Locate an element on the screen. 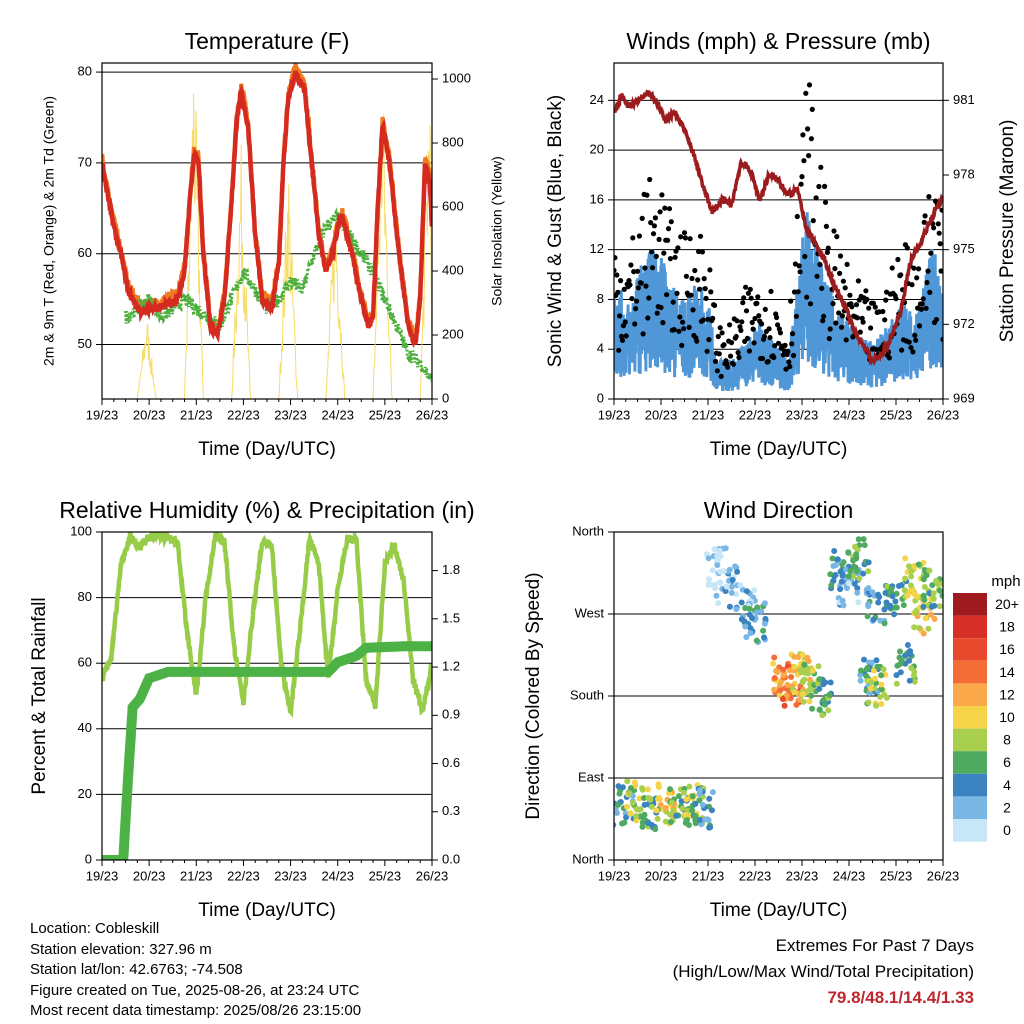 This screenshot has height=1024, width=1024. station-elevation: Station elevation: 327.96 m is located at coordinates (121, 949).